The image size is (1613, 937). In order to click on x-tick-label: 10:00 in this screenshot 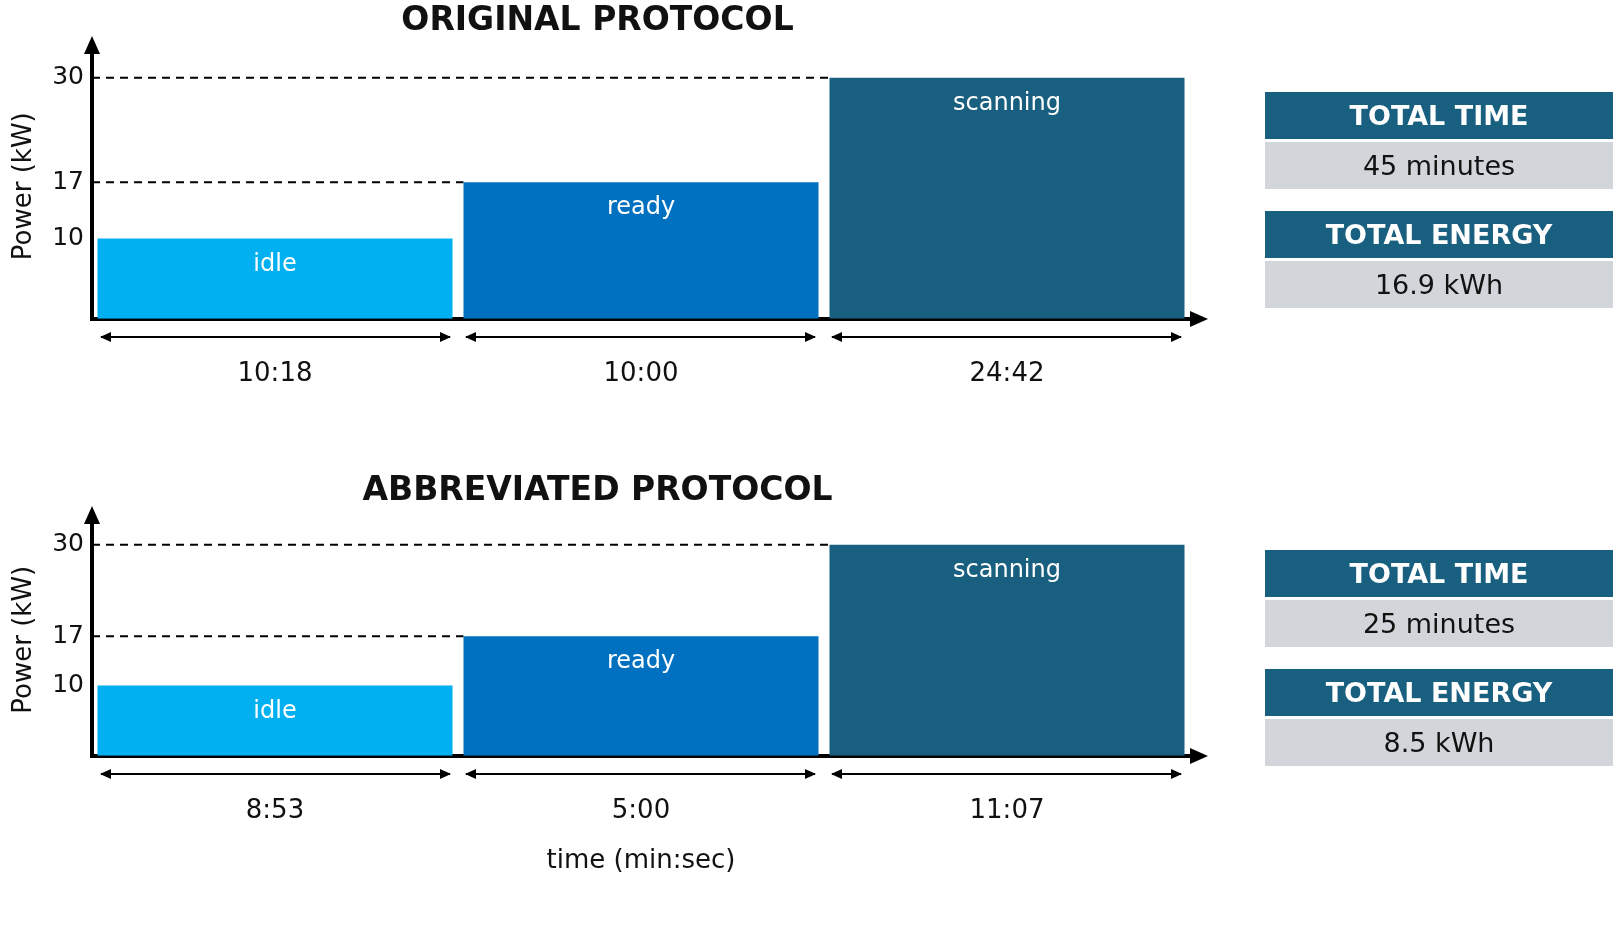, I will do `click(641, 372)`.